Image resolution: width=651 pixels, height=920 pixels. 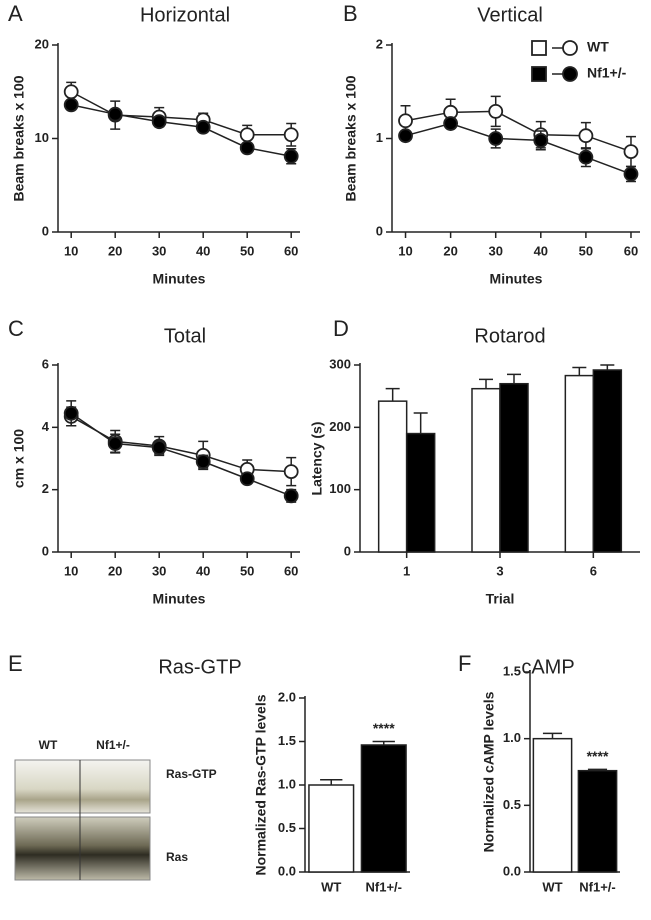 What do you see at coordinates (379, 137) in the screenshot?
I see `y-tick-label: 1` at bounding box center [379, 137].